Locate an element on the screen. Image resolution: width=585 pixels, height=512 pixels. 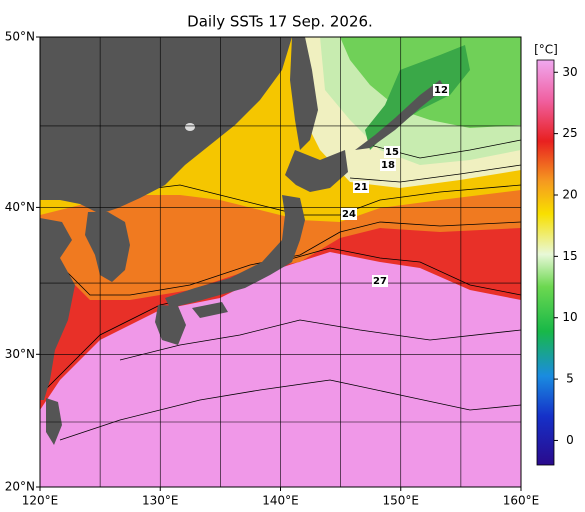
colorbar is located at coordinates (545, 262).